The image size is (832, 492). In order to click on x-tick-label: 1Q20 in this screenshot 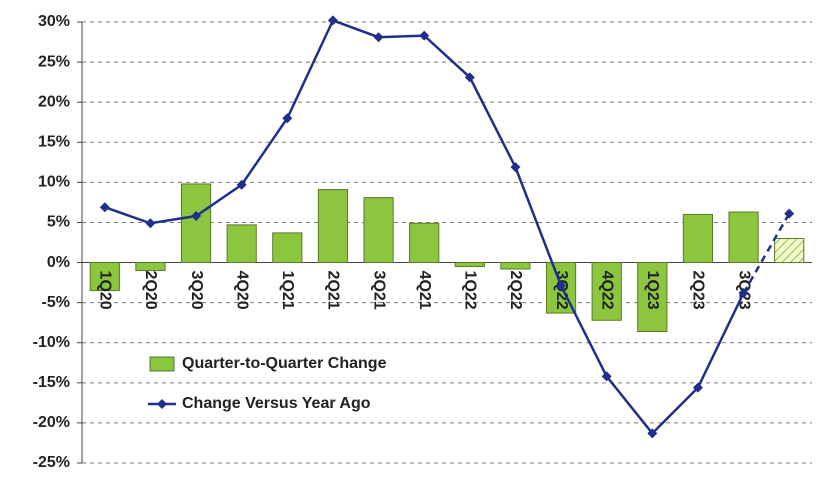, I will do `click(105, 290)`.